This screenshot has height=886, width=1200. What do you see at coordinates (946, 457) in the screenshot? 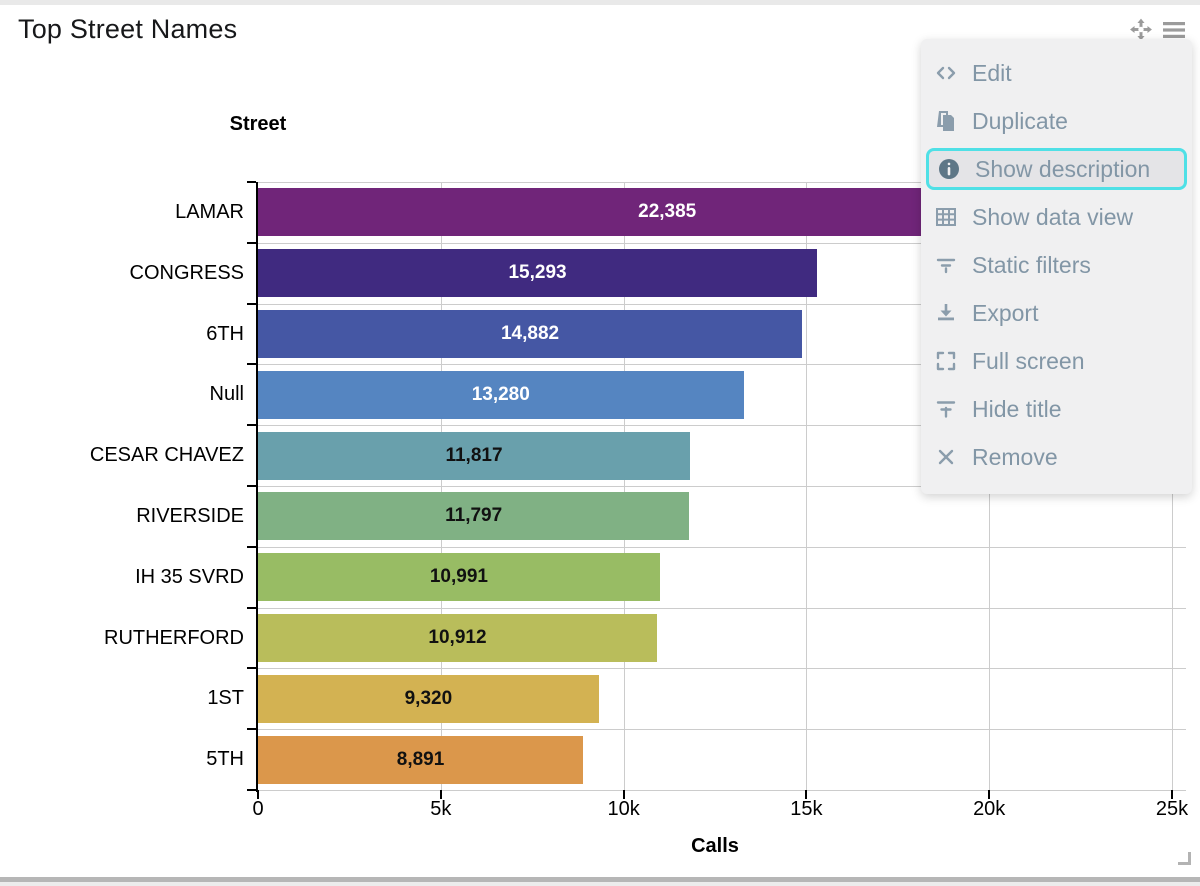
I see `remove-icon` at bounding box center [946, 457].